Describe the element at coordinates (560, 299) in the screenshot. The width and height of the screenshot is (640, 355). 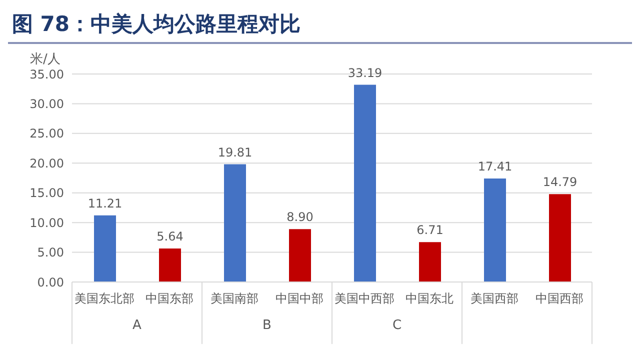
I see `x-tick-label: 中国西部` at that location.